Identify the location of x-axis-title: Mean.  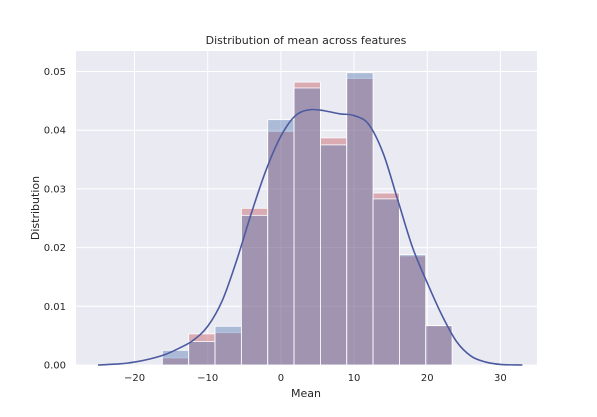
(306, 393).